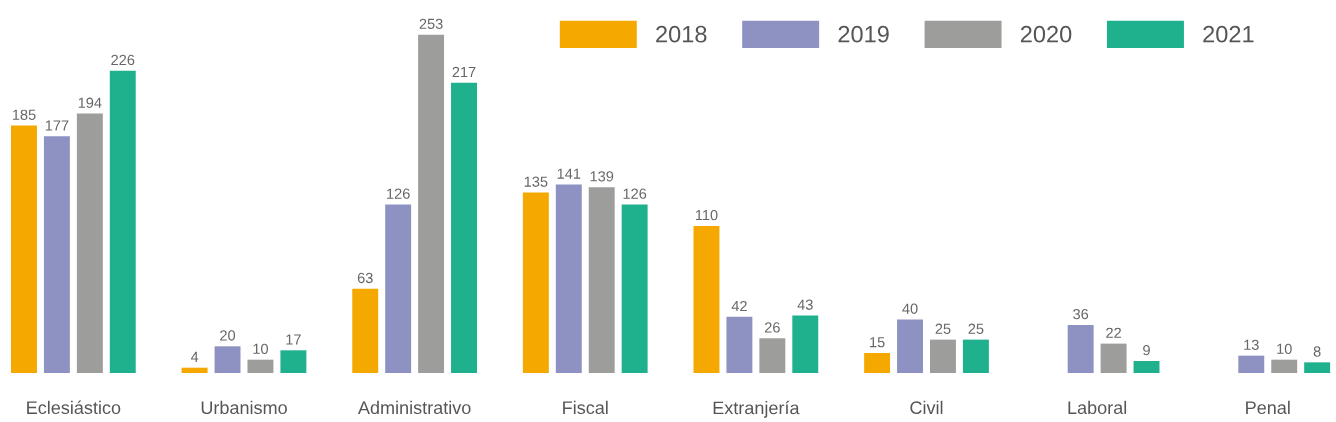  I want to click on x-tick-label: Fiscal, so click(585, 407).